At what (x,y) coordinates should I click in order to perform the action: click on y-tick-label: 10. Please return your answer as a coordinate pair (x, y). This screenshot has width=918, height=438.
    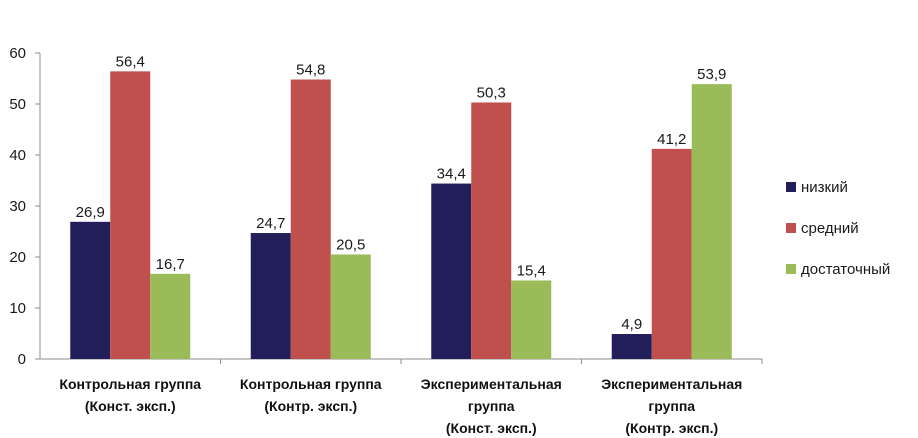
    Looking at the image, I should click on (17, 308).